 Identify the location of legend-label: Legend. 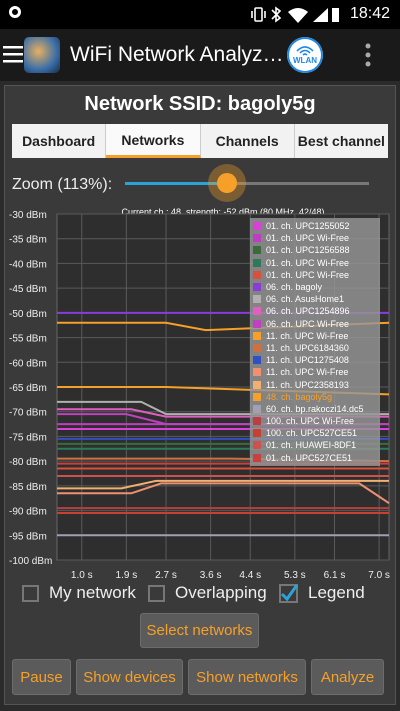
(336, 592).